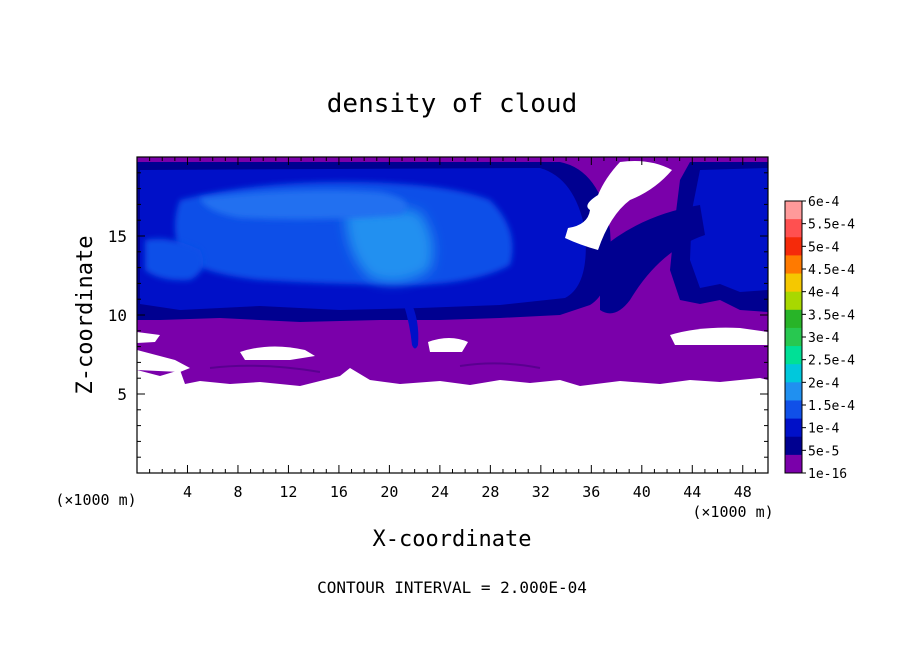  Describe the element at coordinates (117, 236) in the screenshot. I see `y-tick-label: 15` at that location.